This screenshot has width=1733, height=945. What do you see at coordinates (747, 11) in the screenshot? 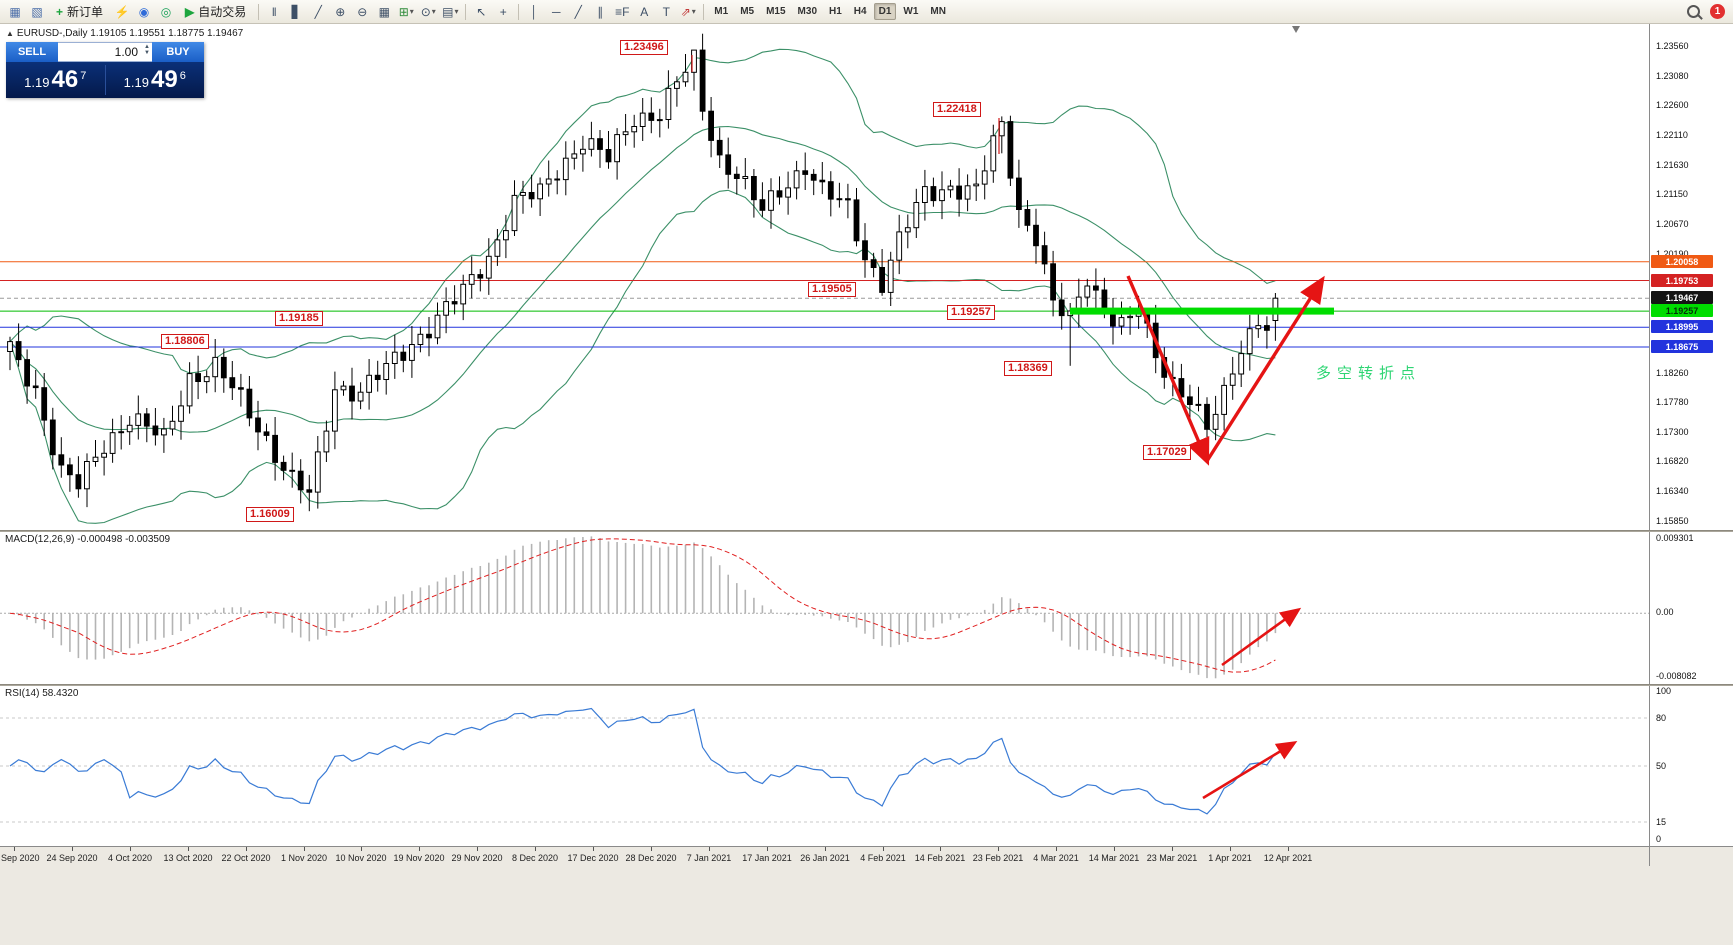
I see `timeframe-m5: M5` at bounding box center [747, 11].